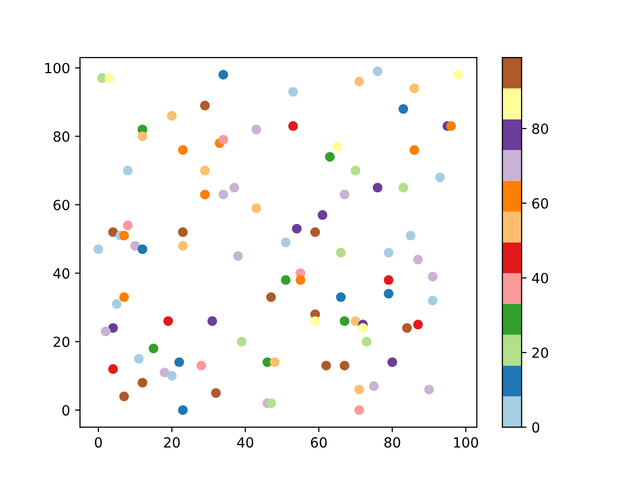 The image size is (640, 480). Describe the element at coordinates (466, 442) in the screenshot. I see `x-tick-label: 100` at that location.